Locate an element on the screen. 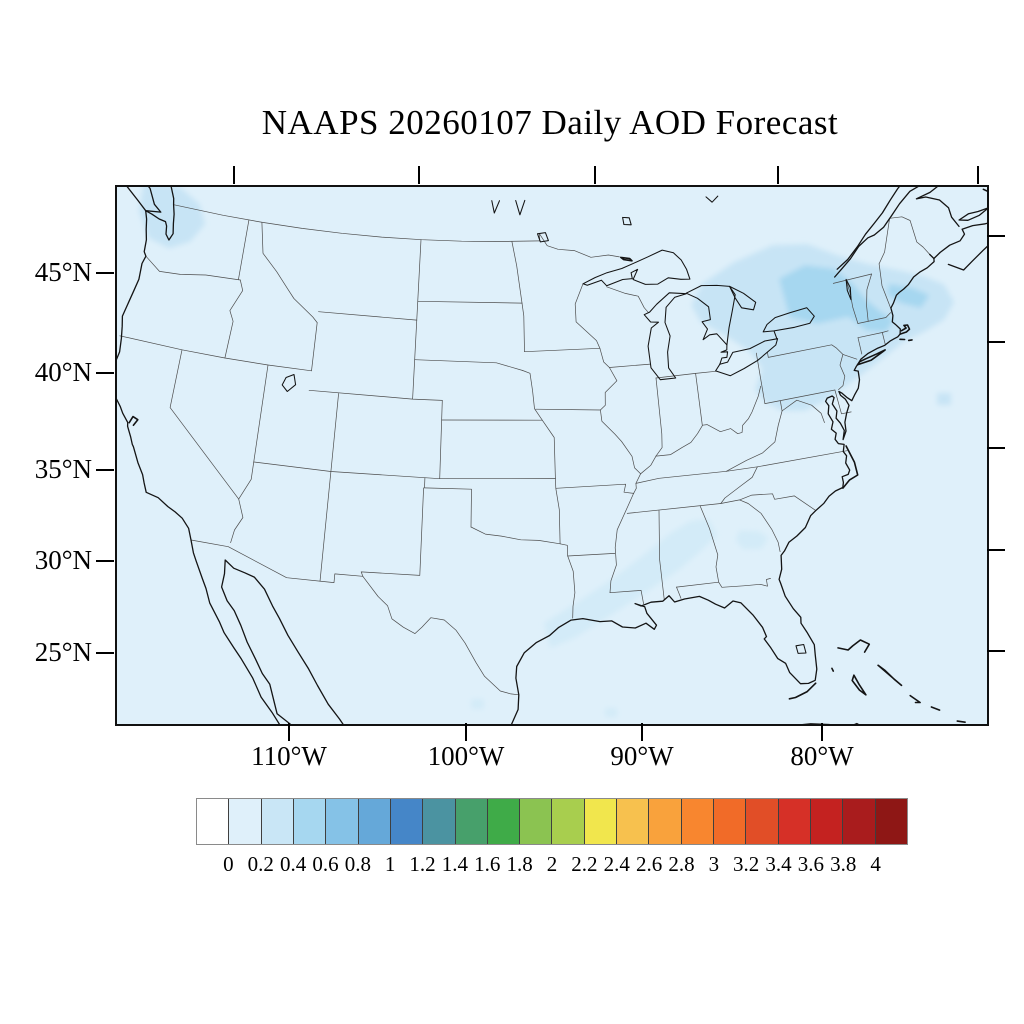 Image resolution: width=1024 pixels, height=1024 pixels. lat-label: 25°N is located at coordinates (63, 652).